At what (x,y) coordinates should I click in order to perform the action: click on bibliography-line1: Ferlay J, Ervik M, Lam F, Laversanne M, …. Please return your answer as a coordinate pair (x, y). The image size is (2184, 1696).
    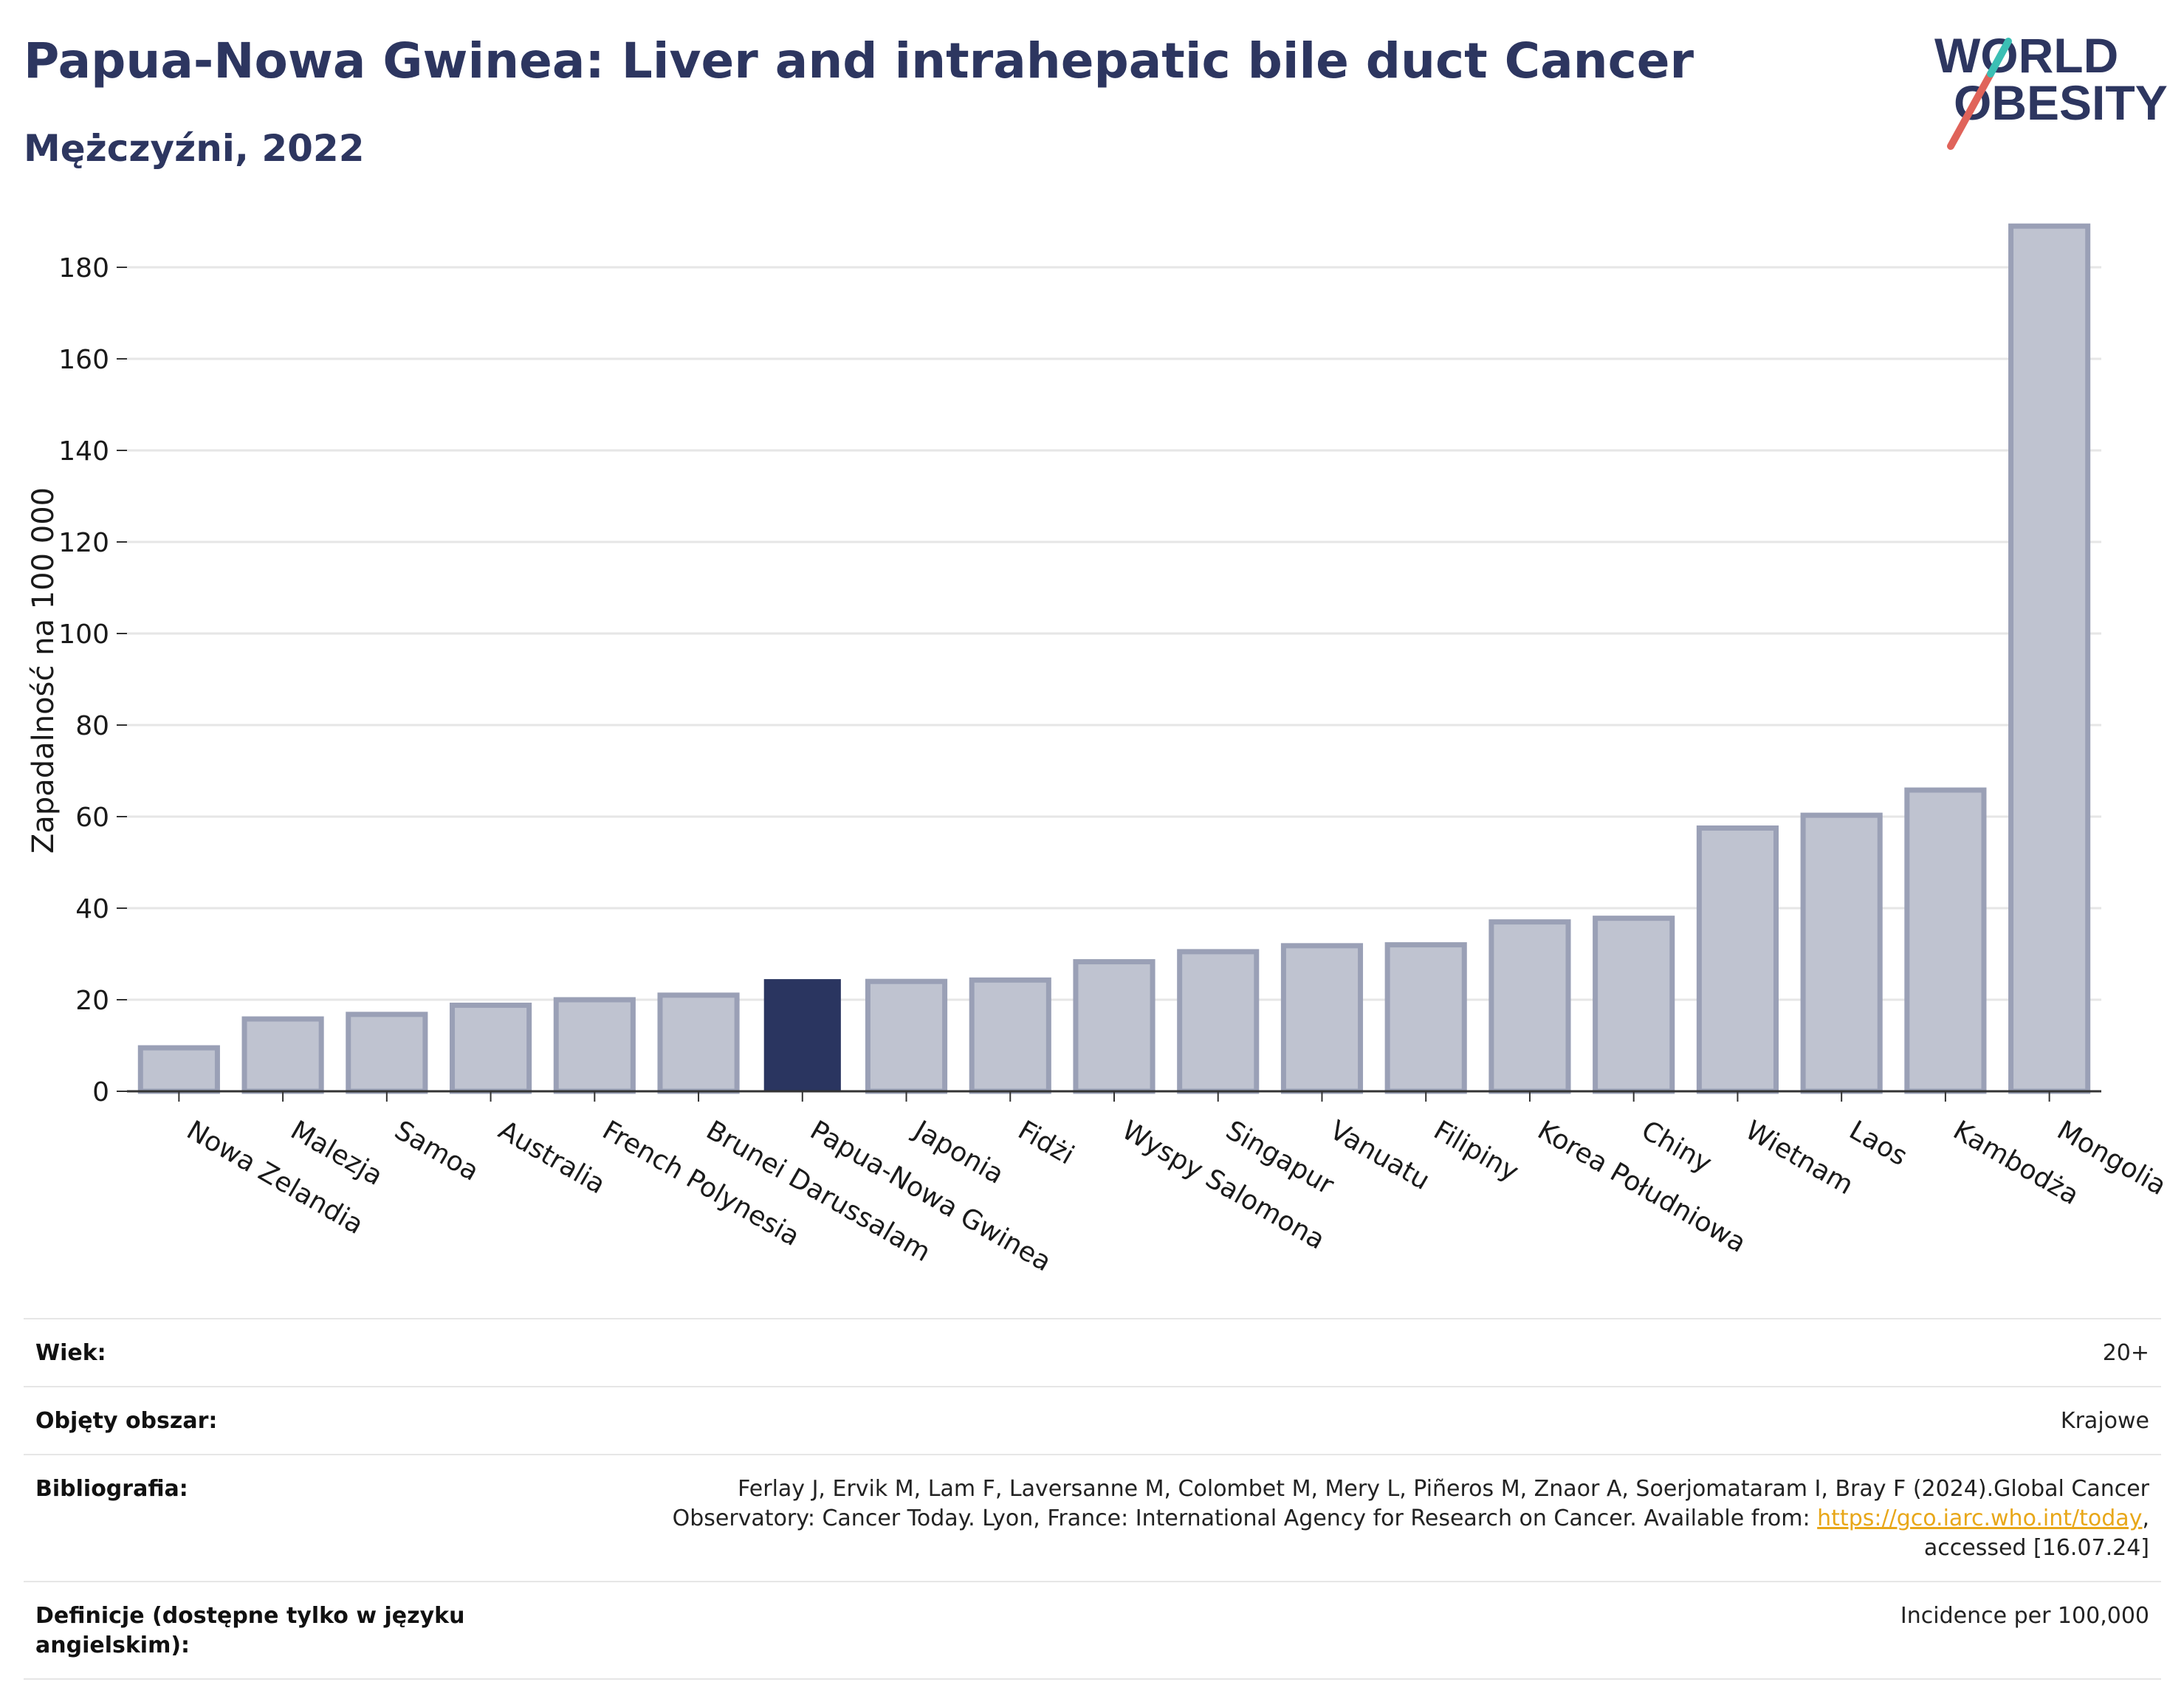
    Looking at the image, I should click on (1444, 1489).